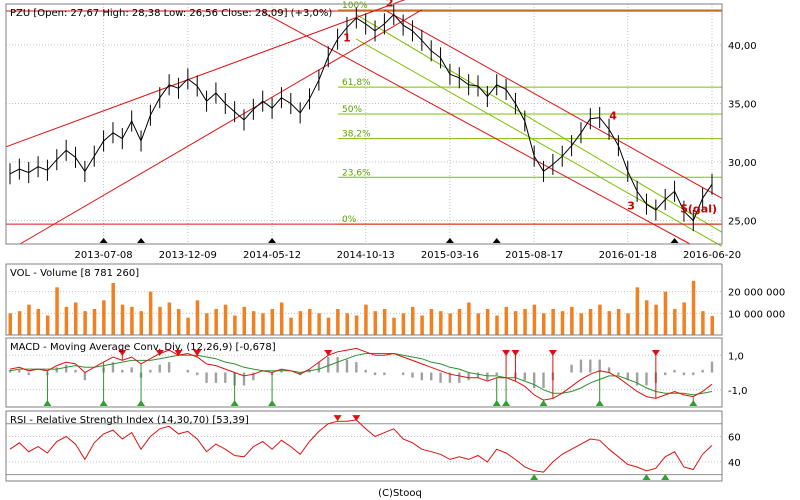 This screenshot has width=800, height=500. What do you see at coordinates (712, 255) in the screenshot?
I see `x-tick-label-7: 2016-06-20` at bounding box center [712, 255].